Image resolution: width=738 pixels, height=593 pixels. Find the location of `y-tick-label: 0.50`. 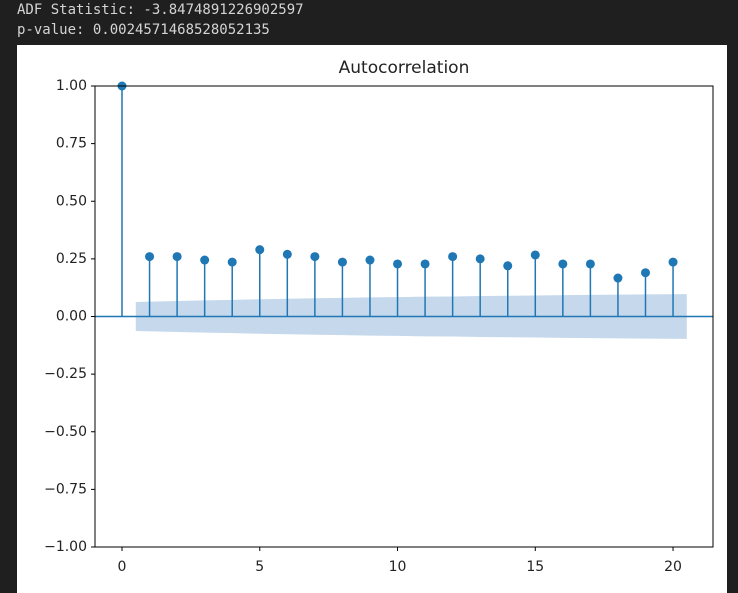

y-tick-label: 0.50 is located at coordinates (71, 201).